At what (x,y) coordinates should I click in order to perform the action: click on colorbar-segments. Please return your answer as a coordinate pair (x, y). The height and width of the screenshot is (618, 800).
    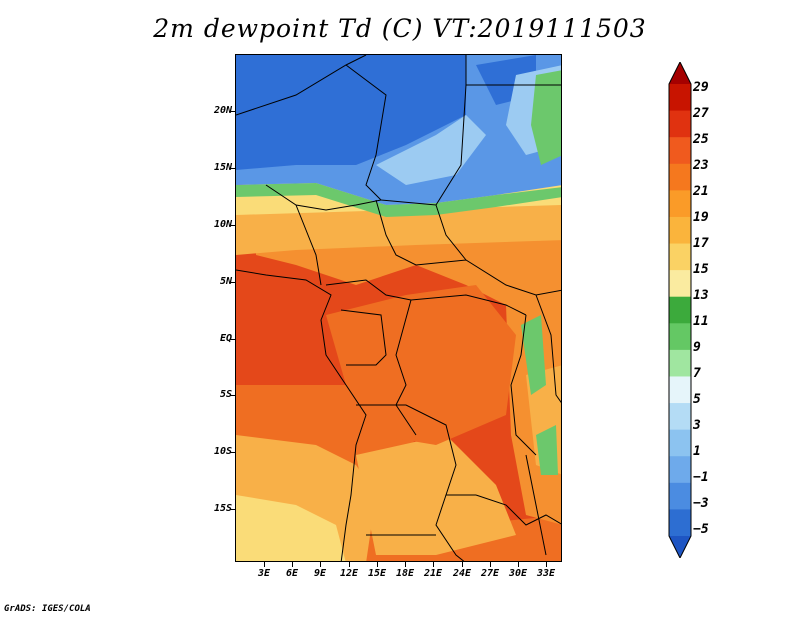
    Looking at the image, I should click on (680, 310).